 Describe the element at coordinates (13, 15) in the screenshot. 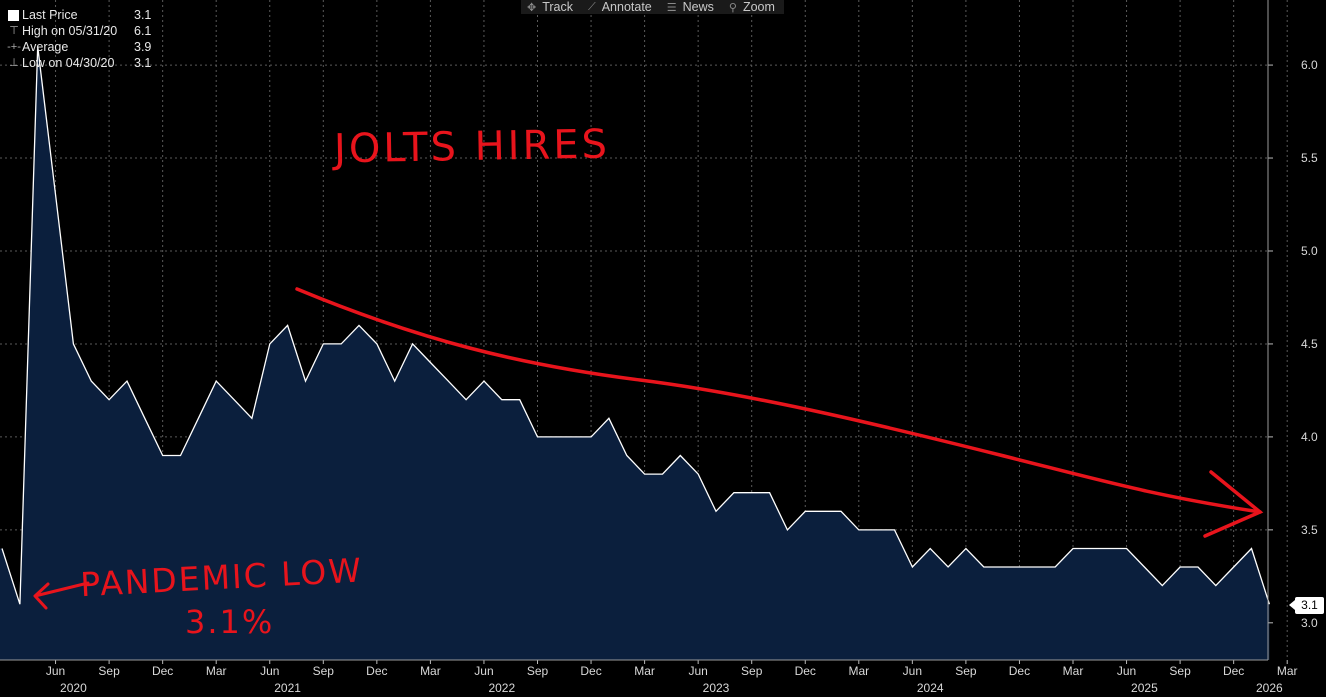

I see `last-price-swatch-icon` at that location.